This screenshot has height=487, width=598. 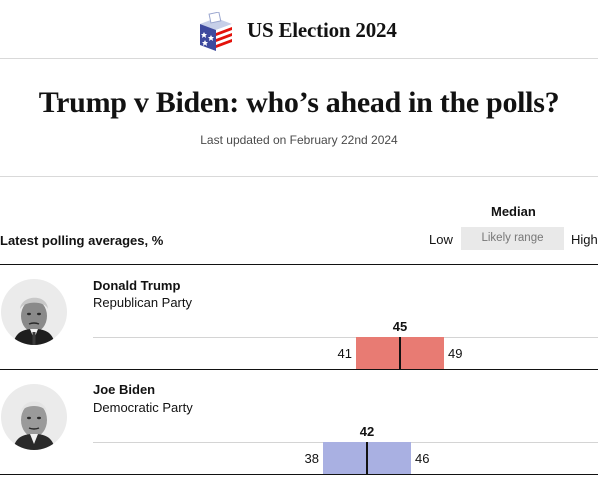 I want to click on legend-median-label: Median, so click(x=513, y=211).